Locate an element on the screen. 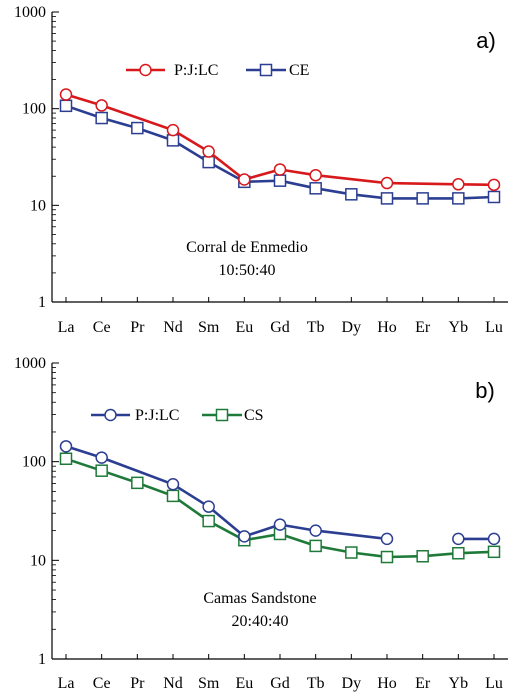 This screenshot has width=531, height=700. panel-label: b) is located at coordinates (485, 390).